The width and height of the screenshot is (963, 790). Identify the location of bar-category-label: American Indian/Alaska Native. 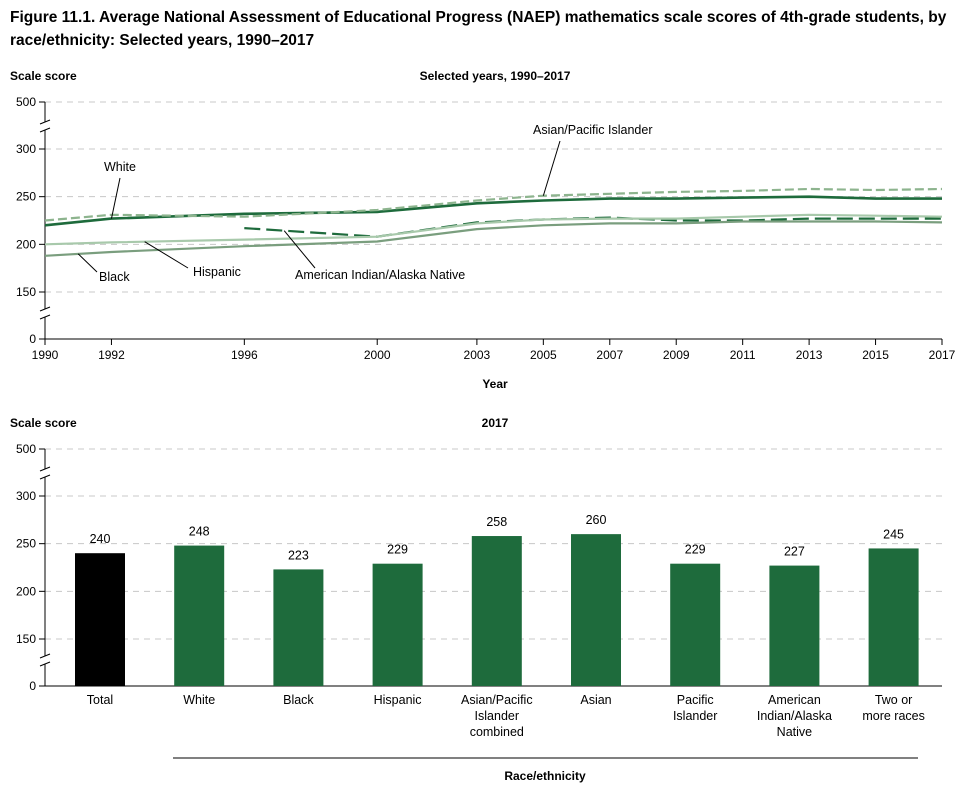
(794, 716).